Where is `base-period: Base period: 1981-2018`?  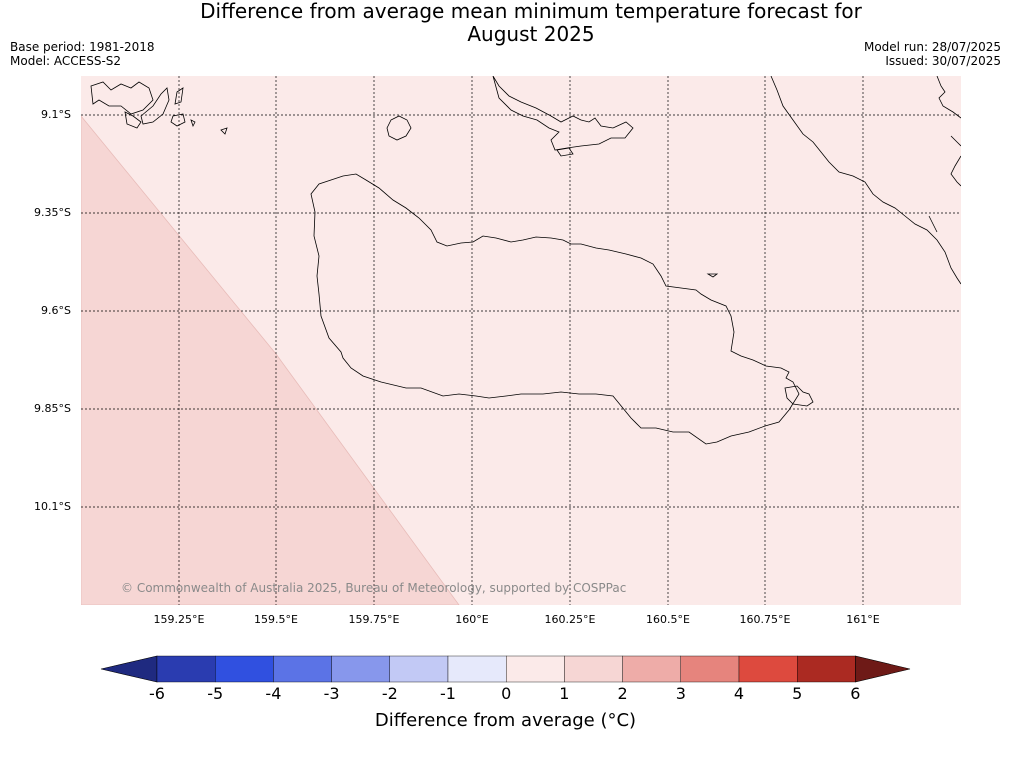
base-period: Base period: 1981-2018 is located at coordinates (82, 47).